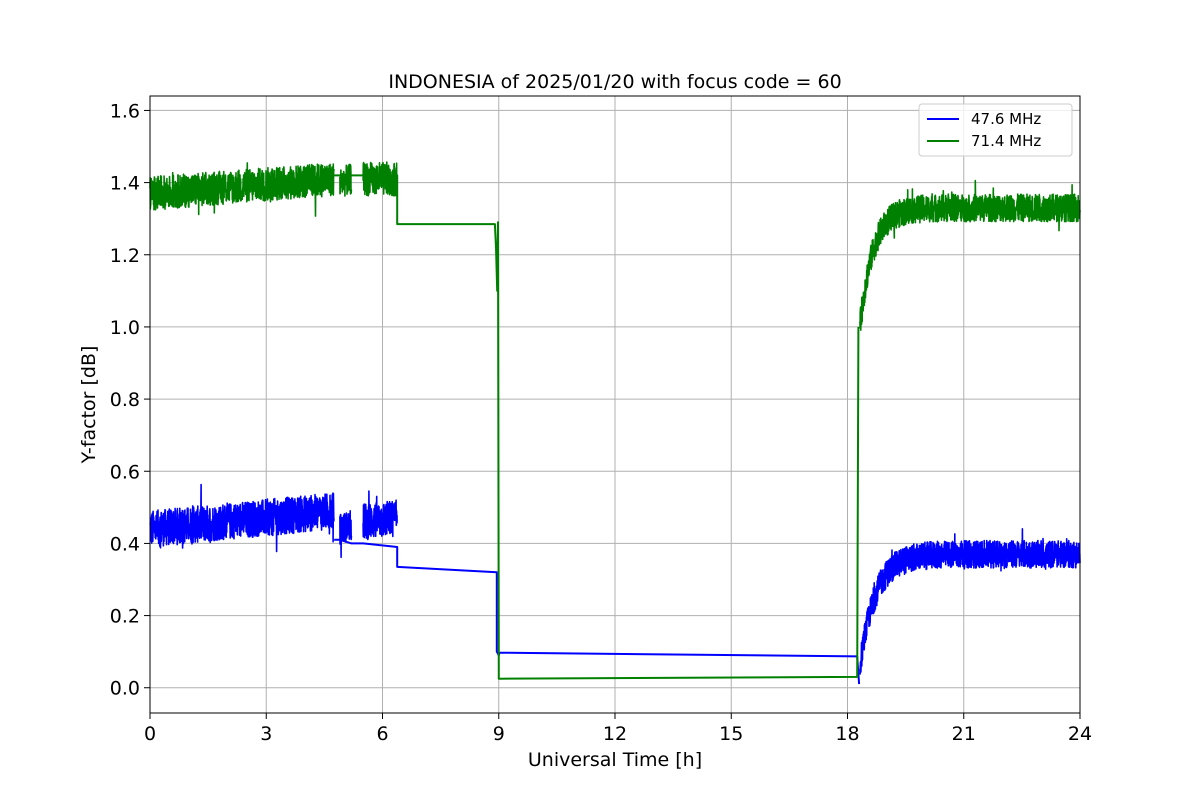  What do you see at coordinates (125, 544) in the screenshot?
I see `y-tick-label: 0.4` at bounding box center [125, 544].